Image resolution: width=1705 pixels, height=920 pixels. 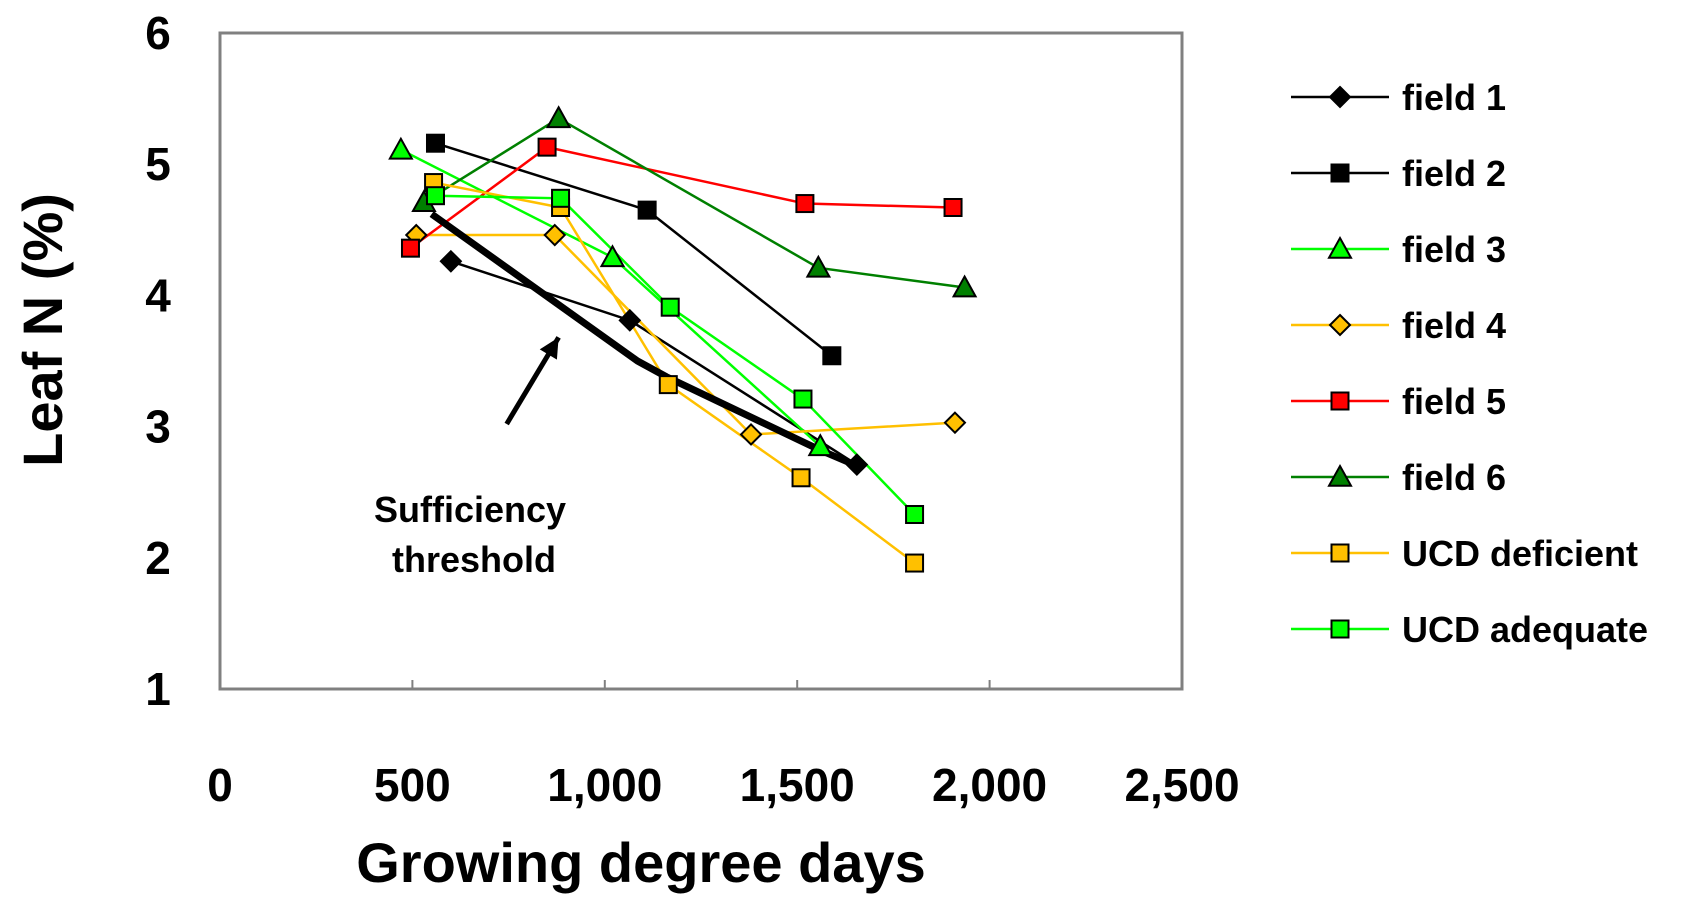 I want to click on y-axis-title: Leaf N (%), so click(x=42, y=330).